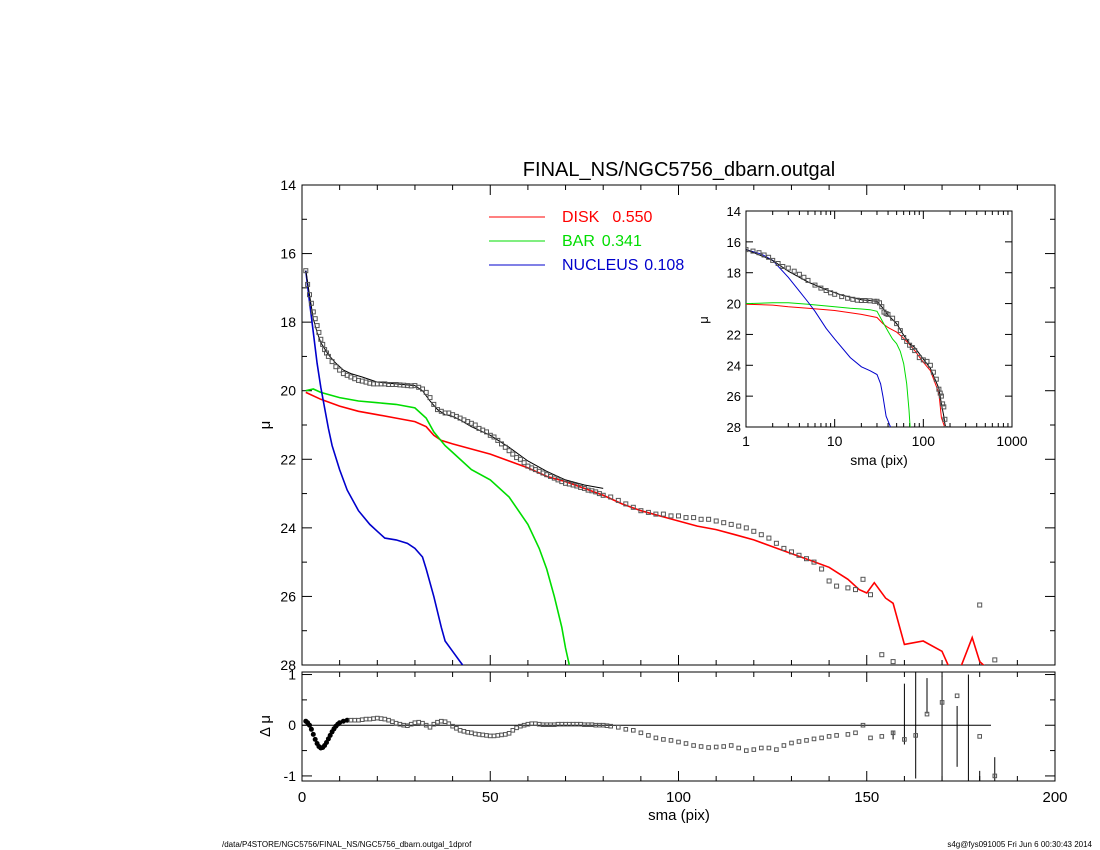 The image size is (1100, 850). What do you see at coordinates (292, 725) in the screenshot?
I see `residual-ytick-label: 0` at bounding box center [292, 725].